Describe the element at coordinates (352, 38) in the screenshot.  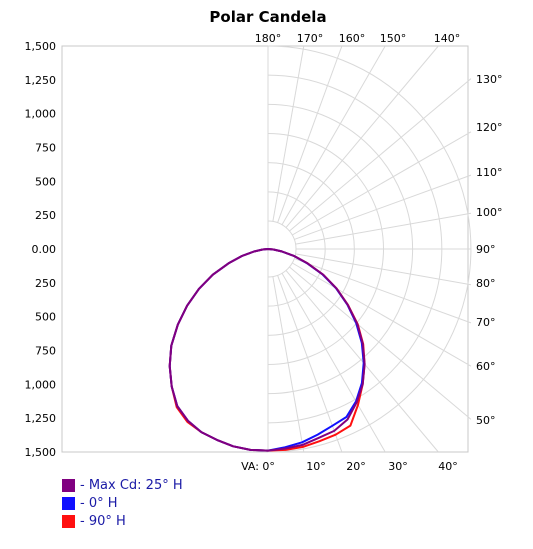
I see `angle-label-top: 160°` at that location.